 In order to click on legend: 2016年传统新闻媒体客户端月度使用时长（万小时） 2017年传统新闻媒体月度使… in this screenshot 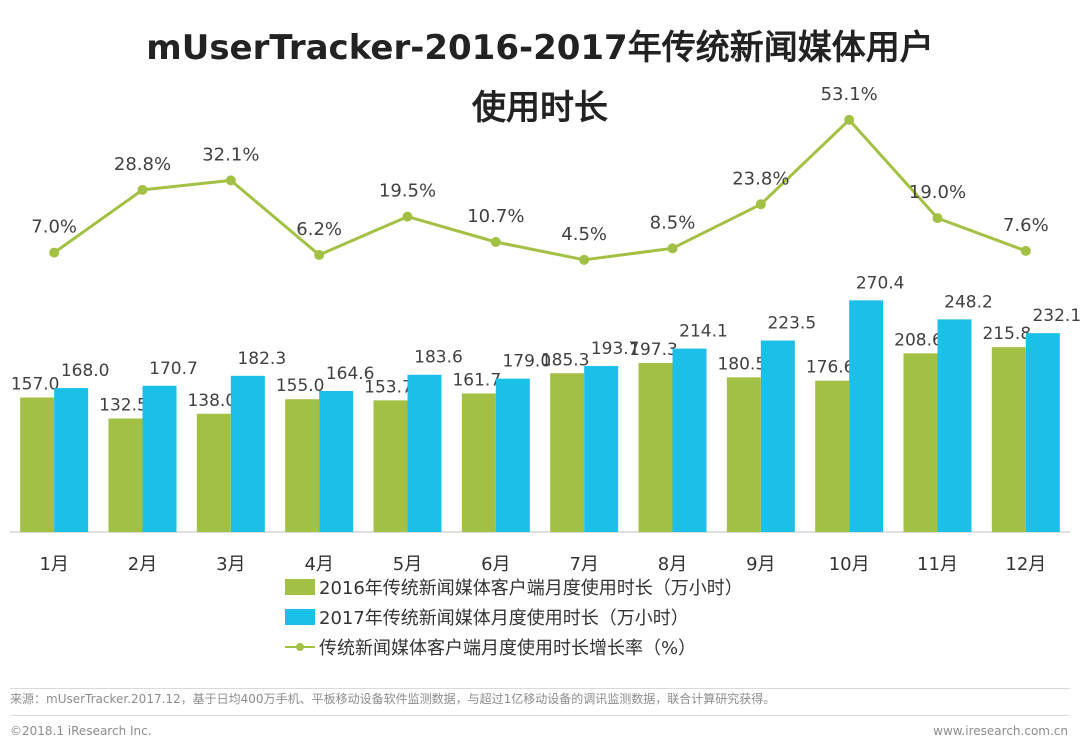, I will do `click(514, 617)`.